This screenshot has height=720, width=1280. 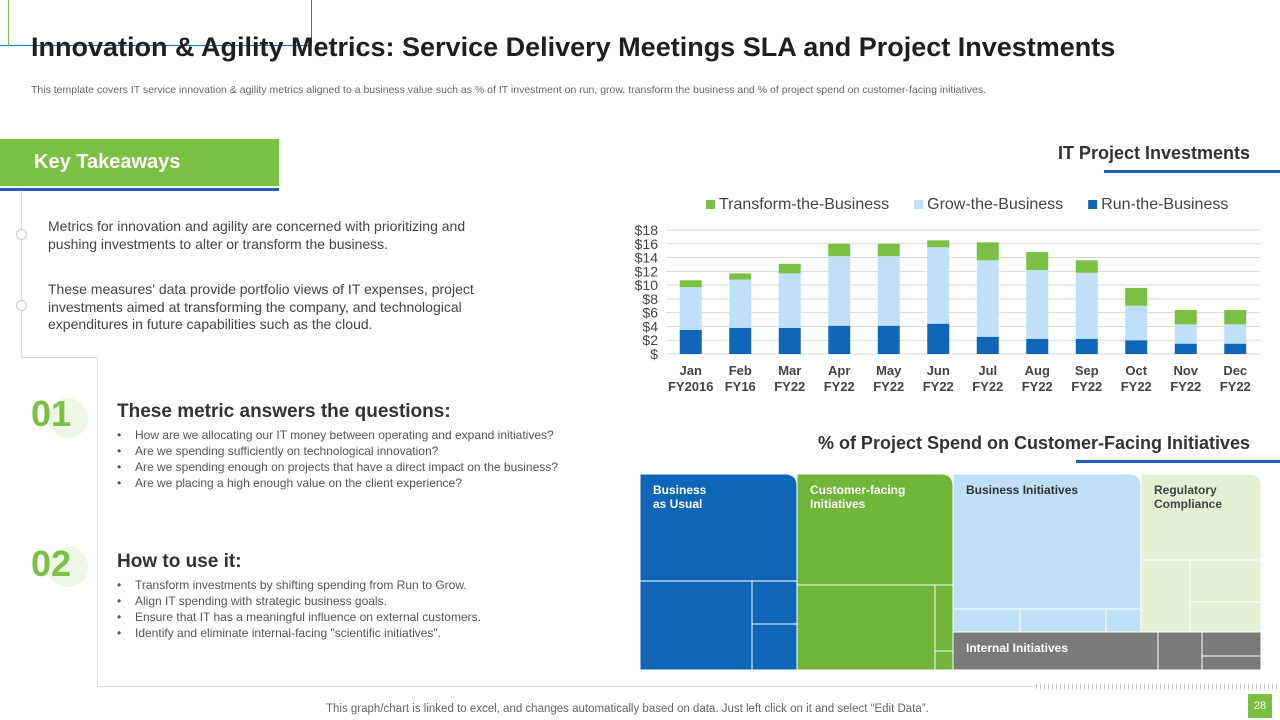 What do you see at coordinates (680, 490) in the screenshot?
I see `treemap-label: Business` at bounding box center [680, 490].